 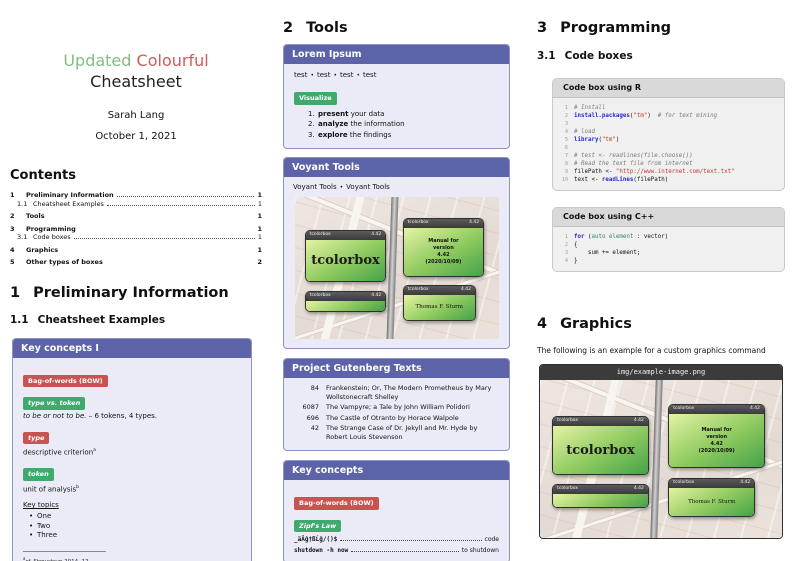 I want to click on title-word-colourful: Colourful, so click(x=172, y=60).